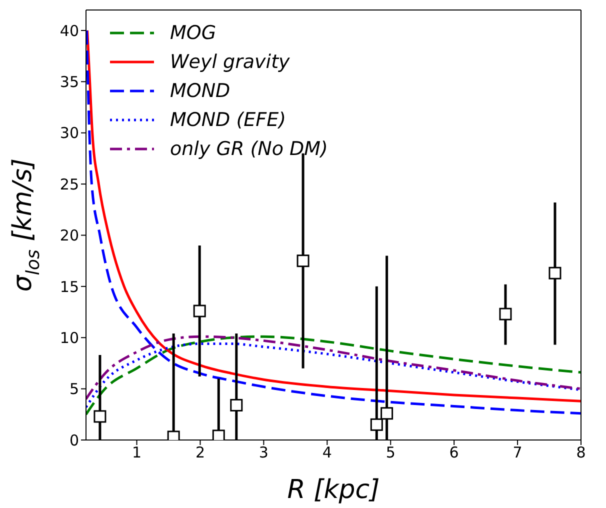 This screenshot has height=508, width=606. What do you see at coordinates (69, 184) in the screenshot?
I see `y-tick-label: 25` at bounding box center [69, 184].